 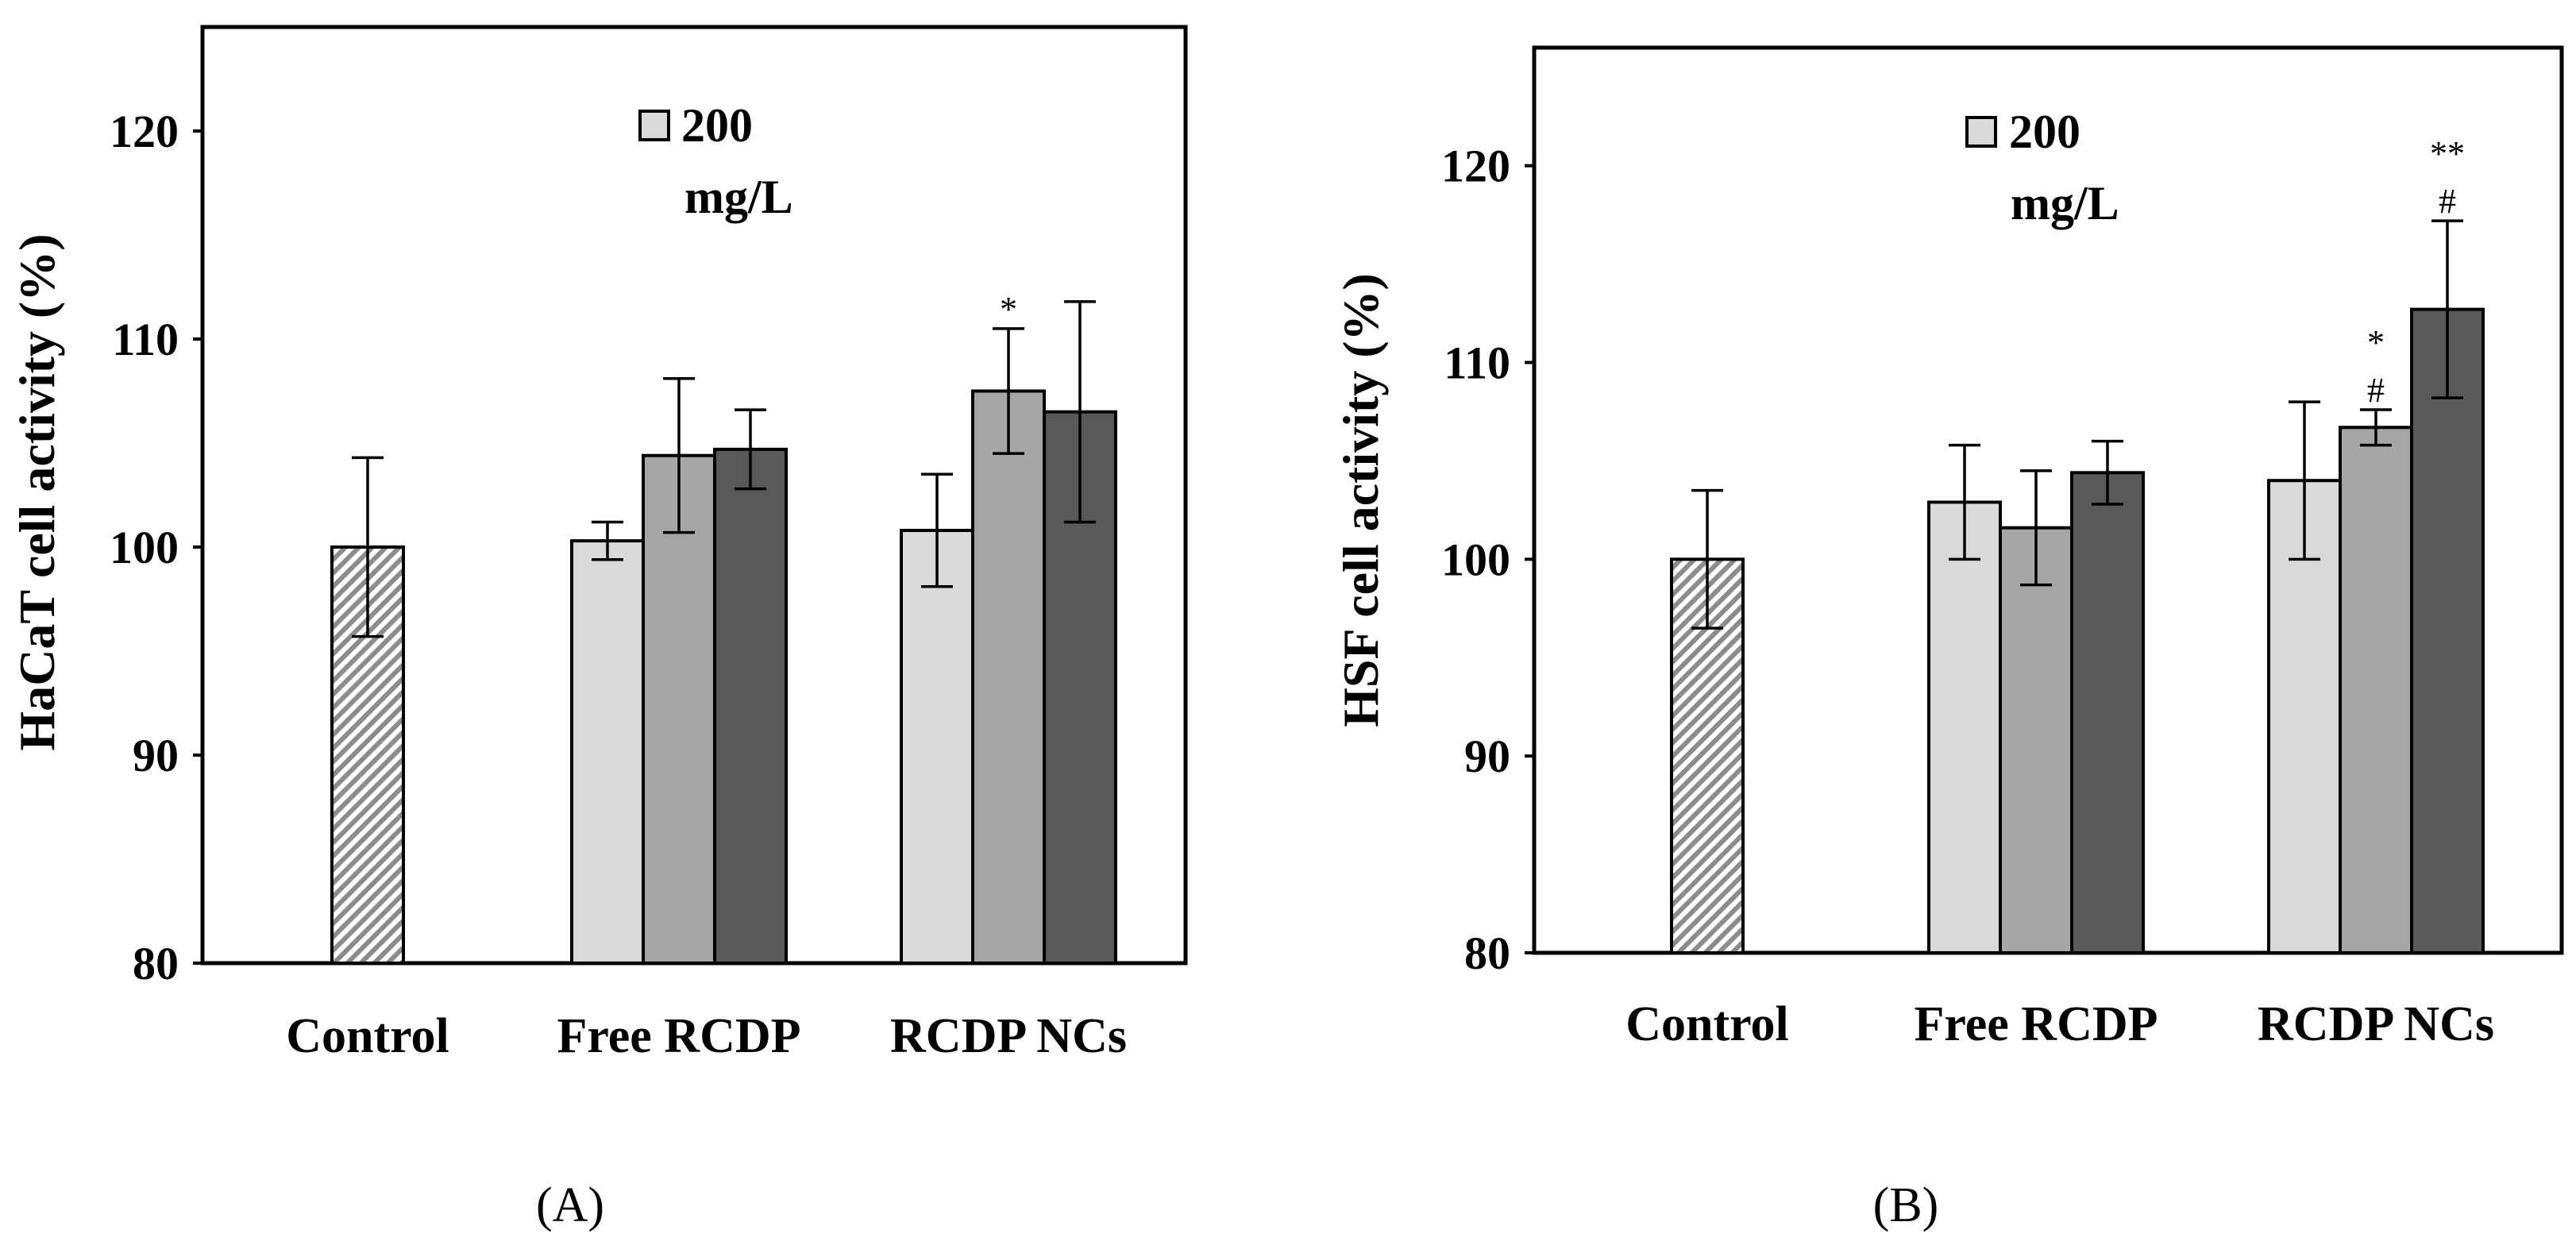 What do you see at coordinates (1360, 500) in the screenshot?
I see `y-axis-label: HSF cell activity (%)` at bounding box center [1360, 500].